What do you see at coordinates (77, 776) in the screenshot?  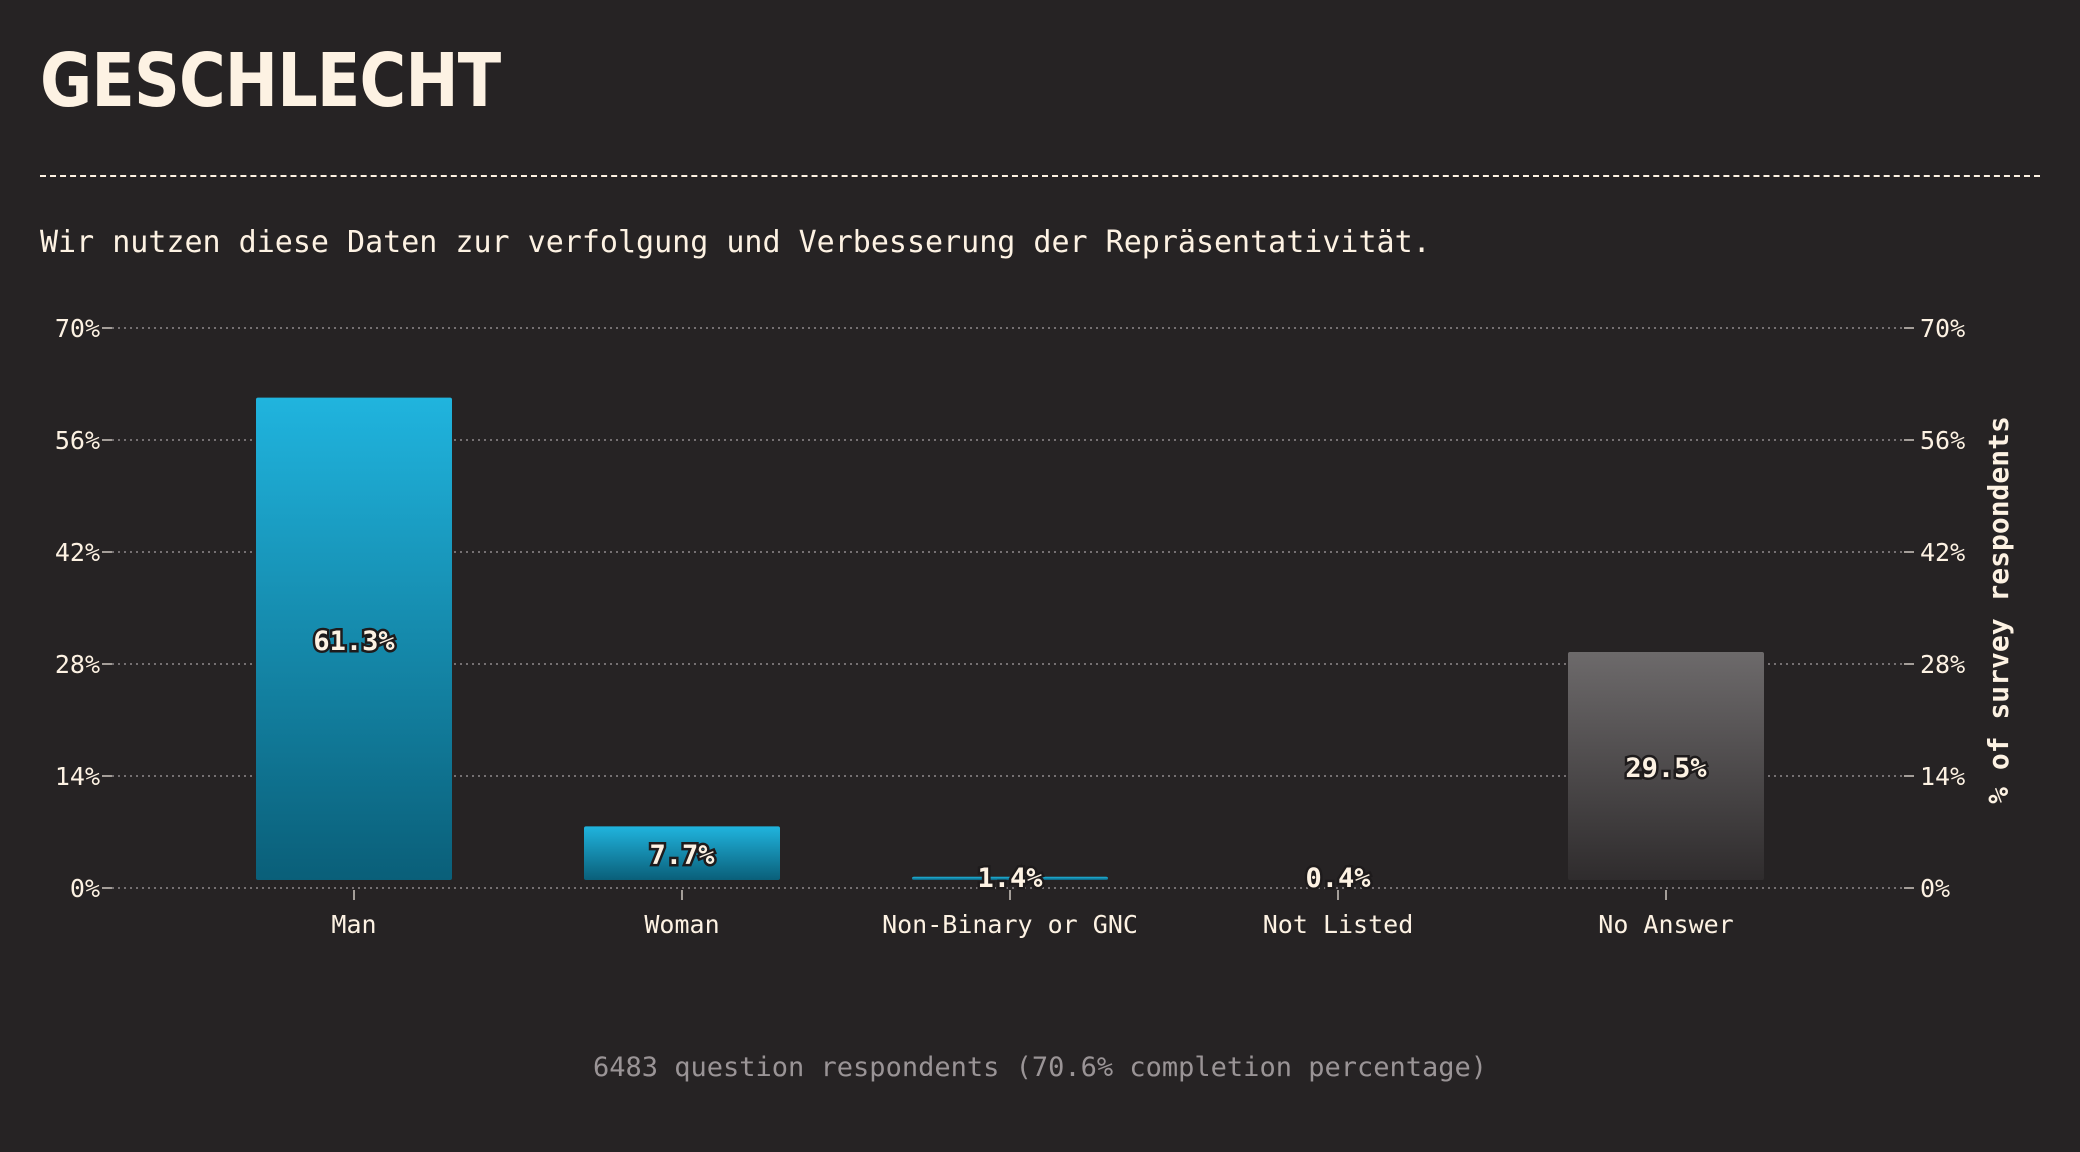 I see `y-tick-label-left: 14%` at bounding box center [77, 776].